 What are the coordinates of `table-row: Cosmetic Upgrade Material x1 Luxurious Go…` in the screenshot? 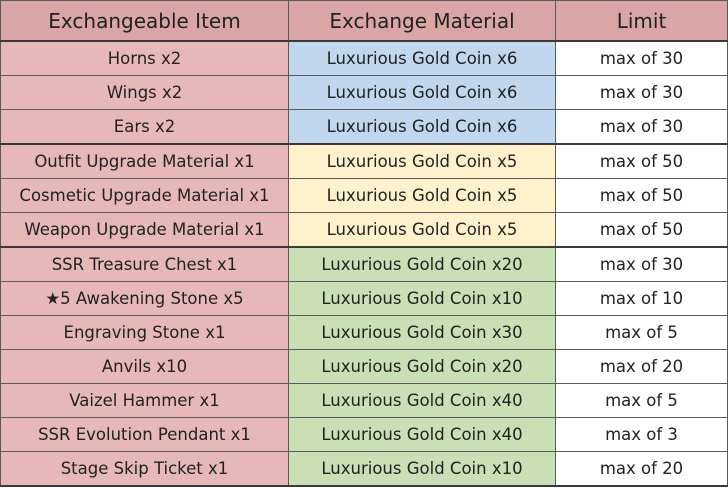 It's located at (364, 195).